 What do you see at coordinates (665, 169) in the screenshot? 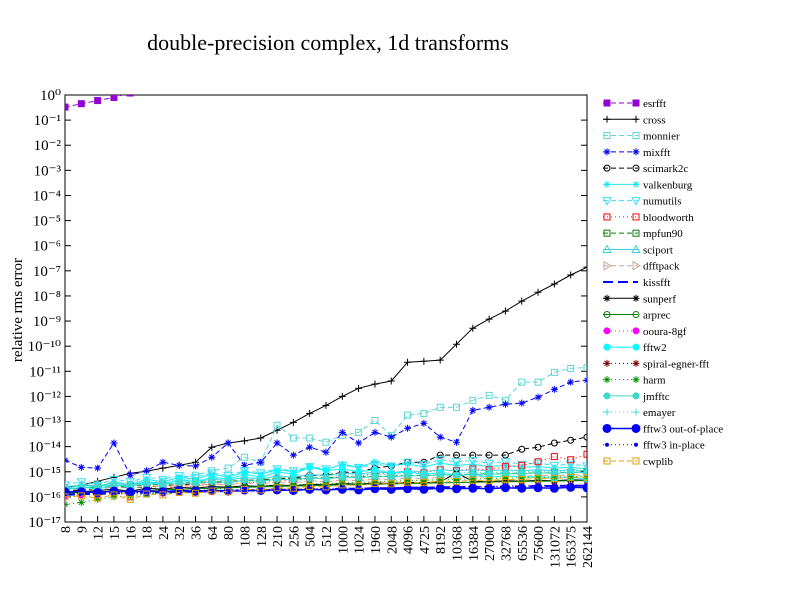
I see `legend-label: scimark2c` at bounding box center [665, 169].